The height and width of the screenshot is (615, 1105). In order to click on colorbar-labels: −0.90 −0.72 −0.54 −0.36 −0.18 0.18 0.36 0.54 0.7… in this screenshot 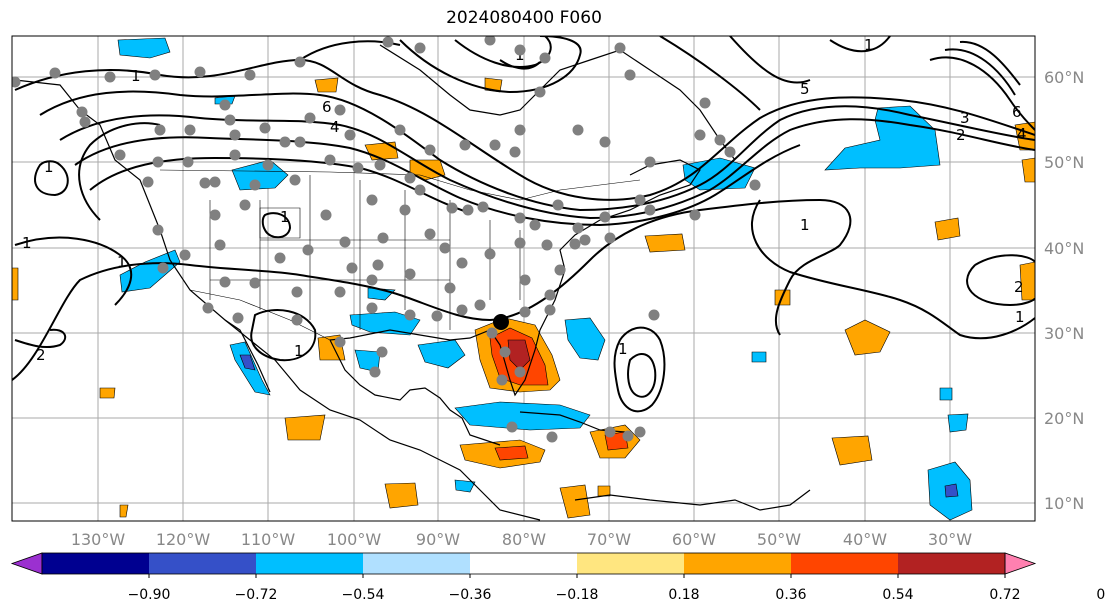, I will do `click(616, 588)`.